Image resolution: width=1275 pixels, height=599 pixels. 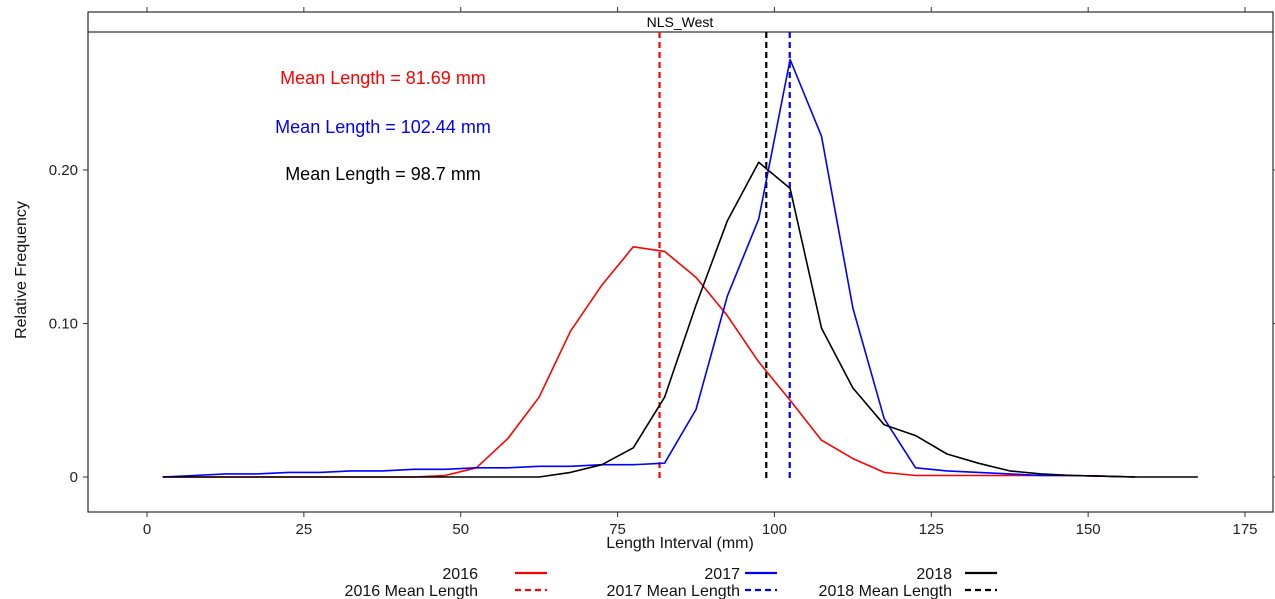 What do you see at coordinates (1088, 529) in the screenshot?
I see `x-tick-label: 150` at bounding box center [1088, 529].